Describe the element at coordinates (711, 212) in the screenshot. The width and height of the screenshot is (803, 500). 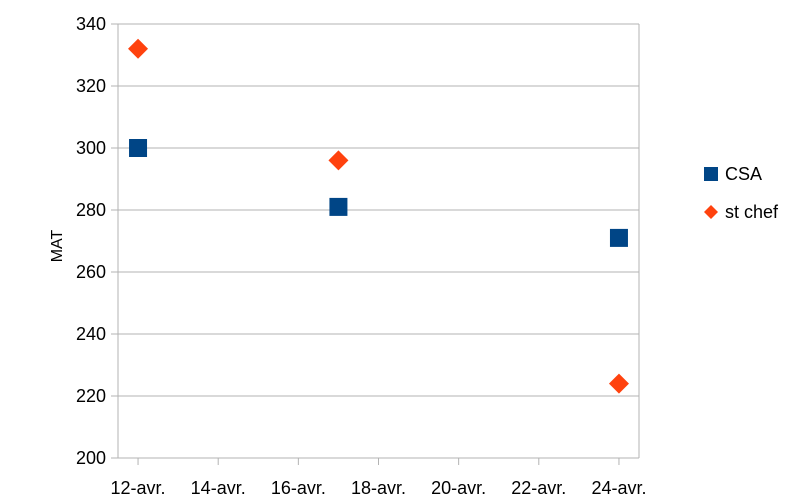
I see `legend-marker-st-chef` at that location.